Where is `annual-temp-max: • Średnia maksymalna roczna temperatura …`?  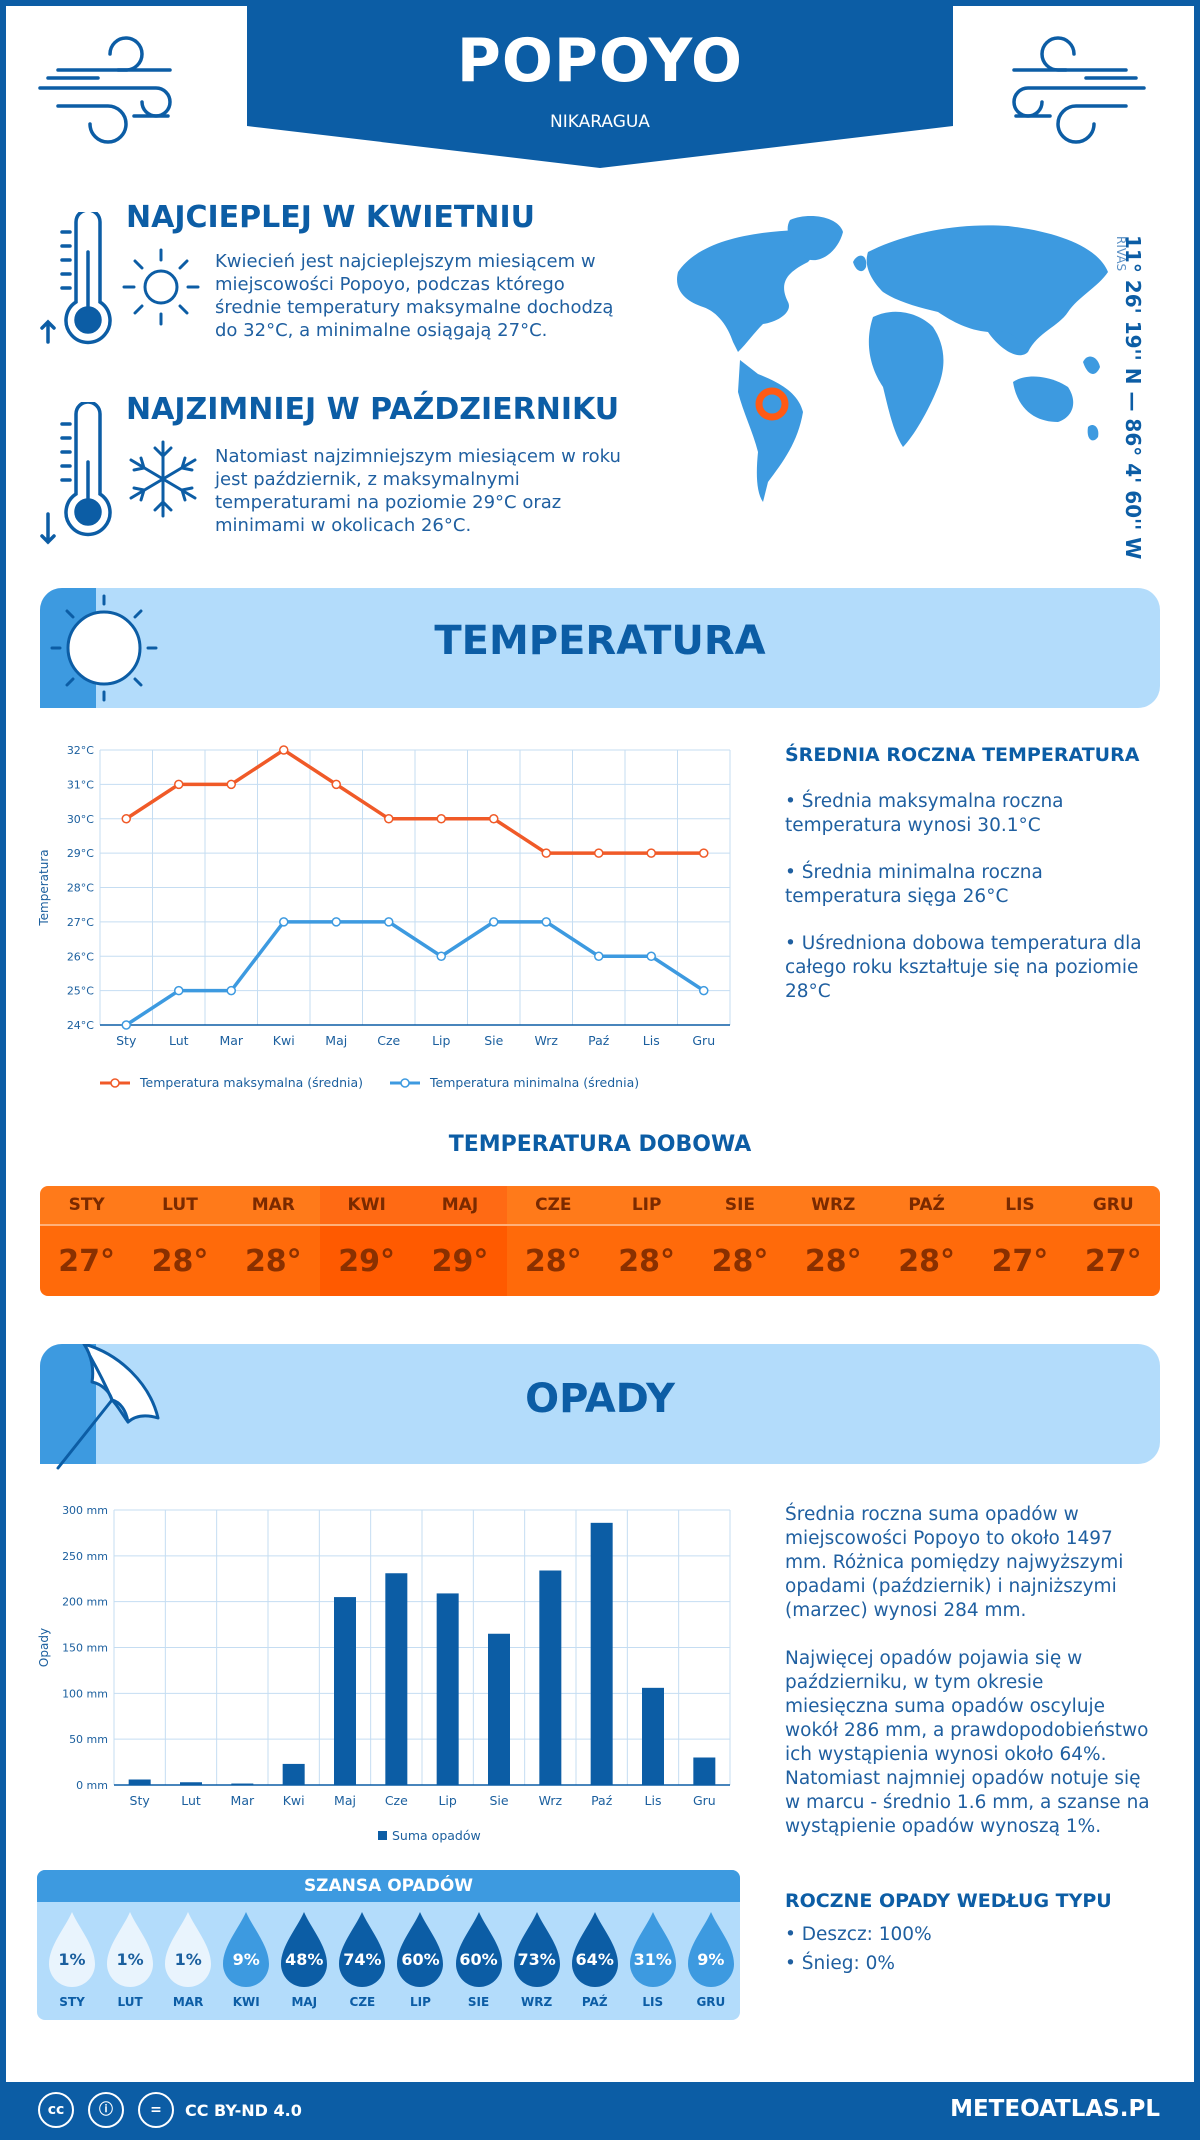 annual-temp-max: • Średnia maksymalna roczna temperatura … is located at coordinates (924, 813).